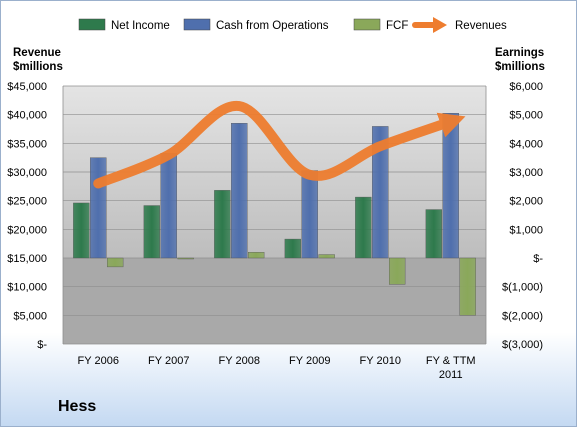 Image resolution: width=577 pixels, height=427 pixels. What do you see at coordinates (27, 288) in the screenshot?
I see `left-tick-label: $10,000` at bounding box center [27, 288].